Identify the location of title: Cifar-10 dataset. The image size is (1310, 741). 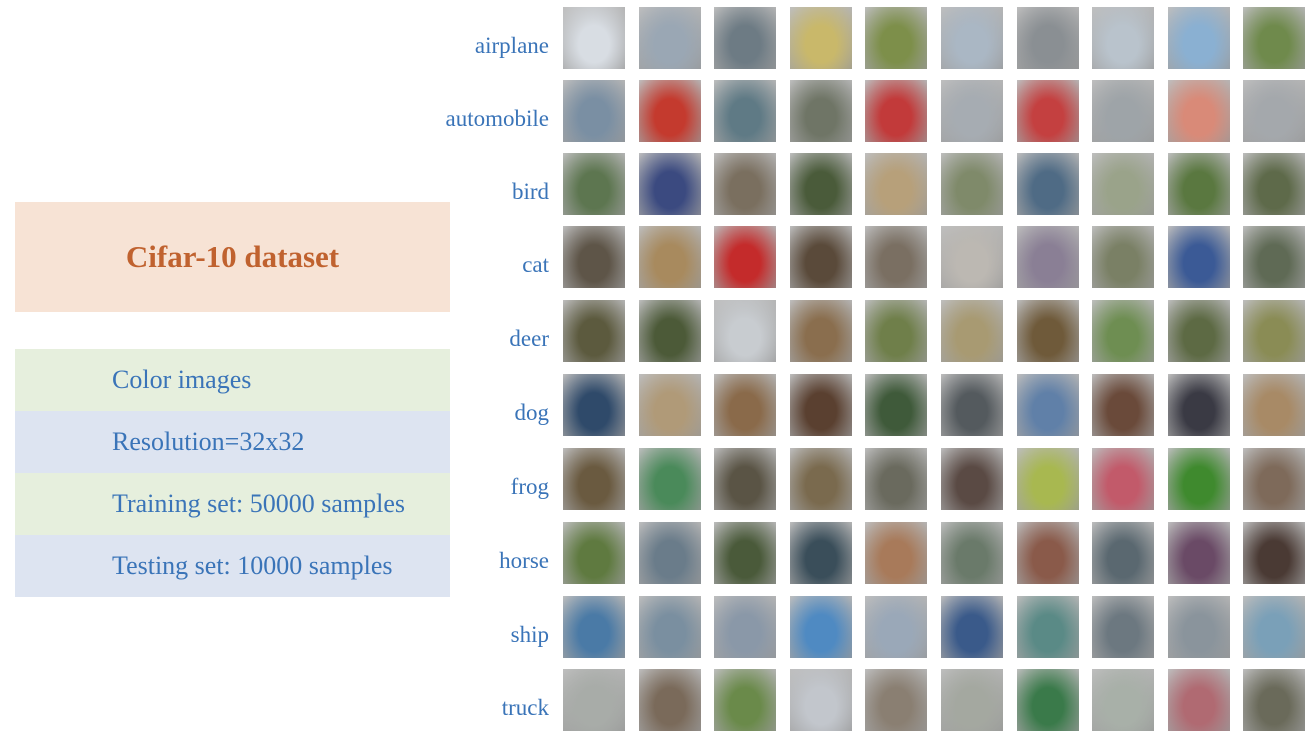
(232, 256).